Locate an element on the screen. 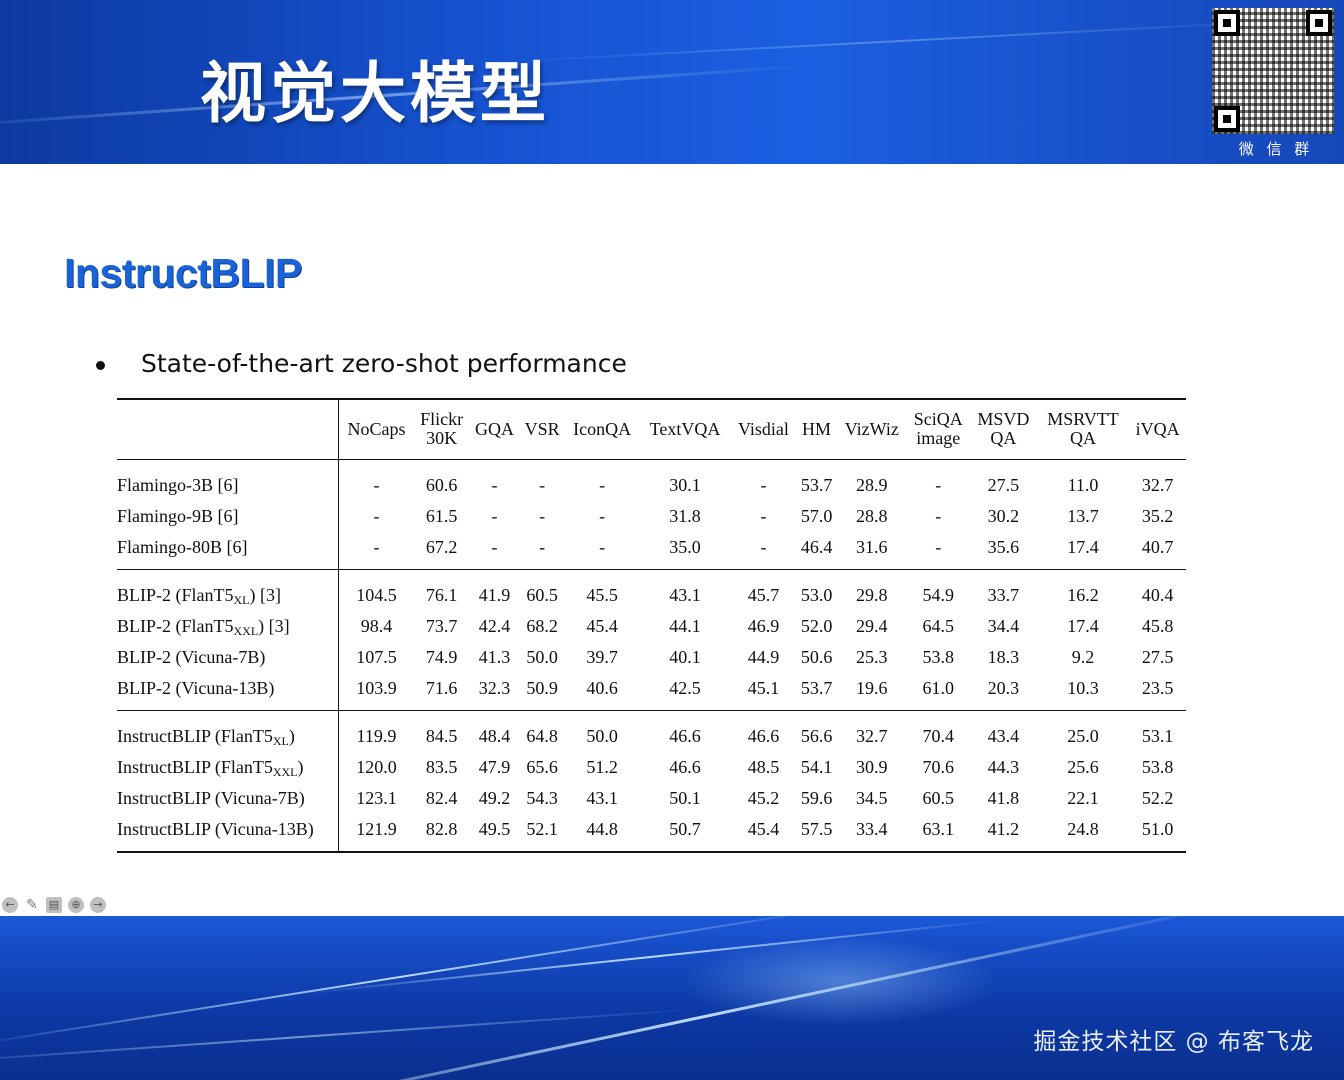  score-cell: 40.6 is located at coordinates (602, 691).